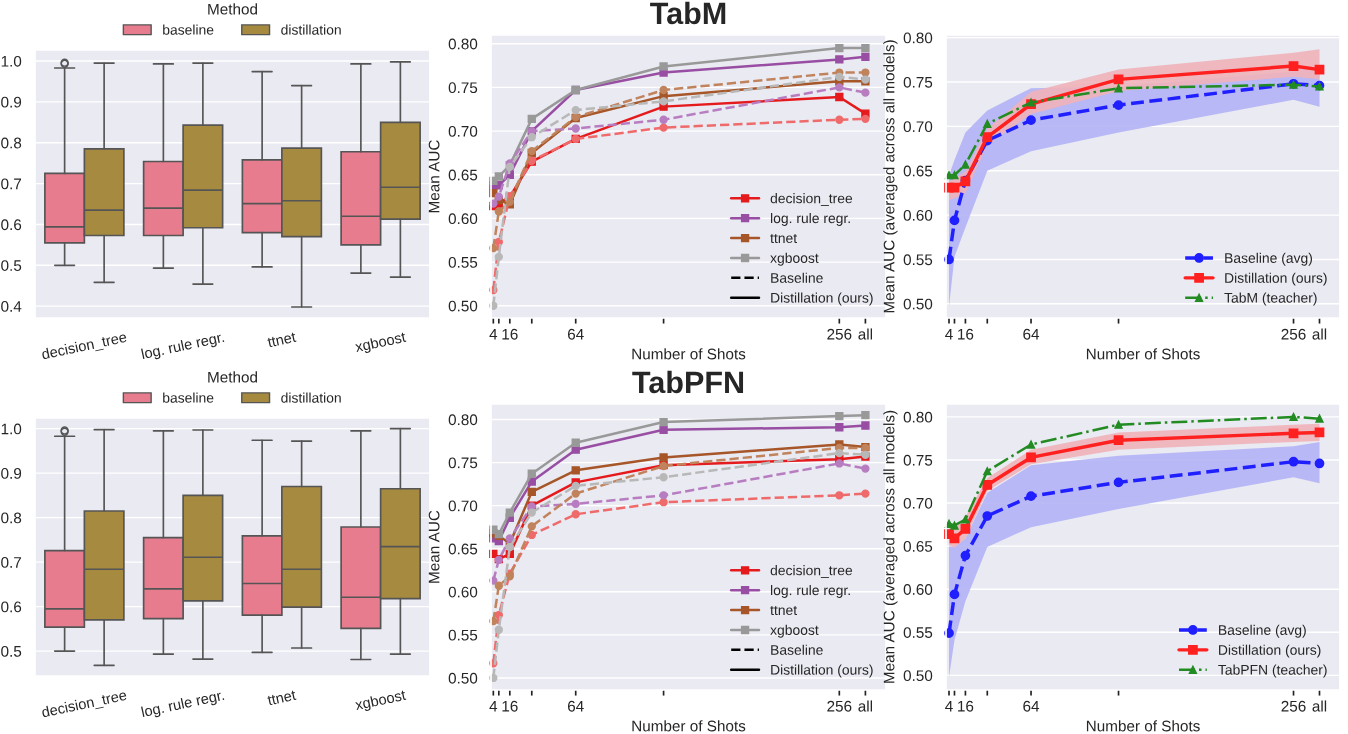 This screenshot has height=734, width=1348. Describe the element at coordinates (688, 13) in the screenshot. I see `chart-title: TabM` at that location.